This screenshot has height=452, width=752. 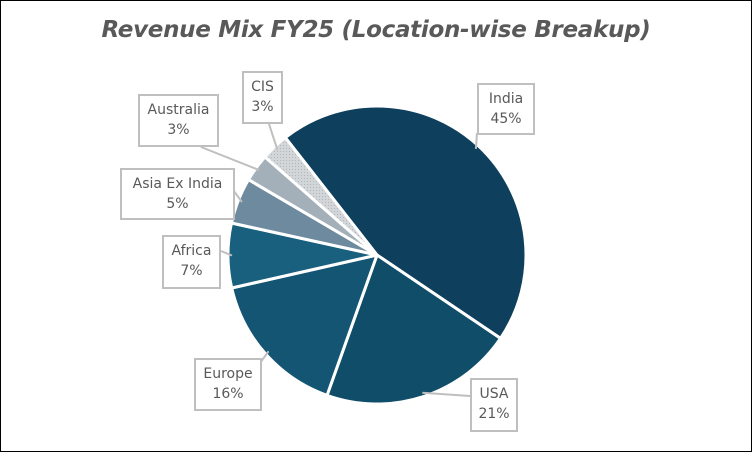 I want to click on data-label: Asia Ex India 5%, so click(x=177, y=194).